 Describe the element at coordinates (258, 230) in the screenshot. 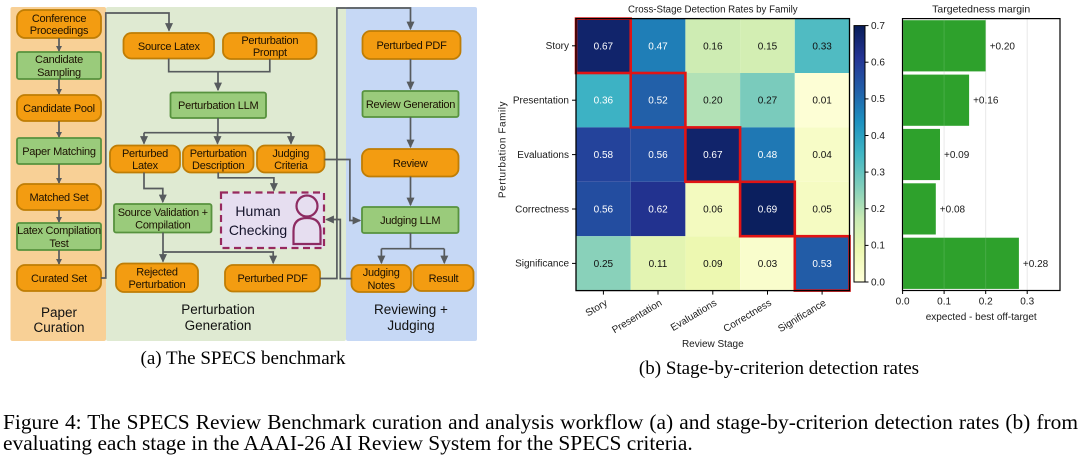

I see `svg-text: Checking` at that location.